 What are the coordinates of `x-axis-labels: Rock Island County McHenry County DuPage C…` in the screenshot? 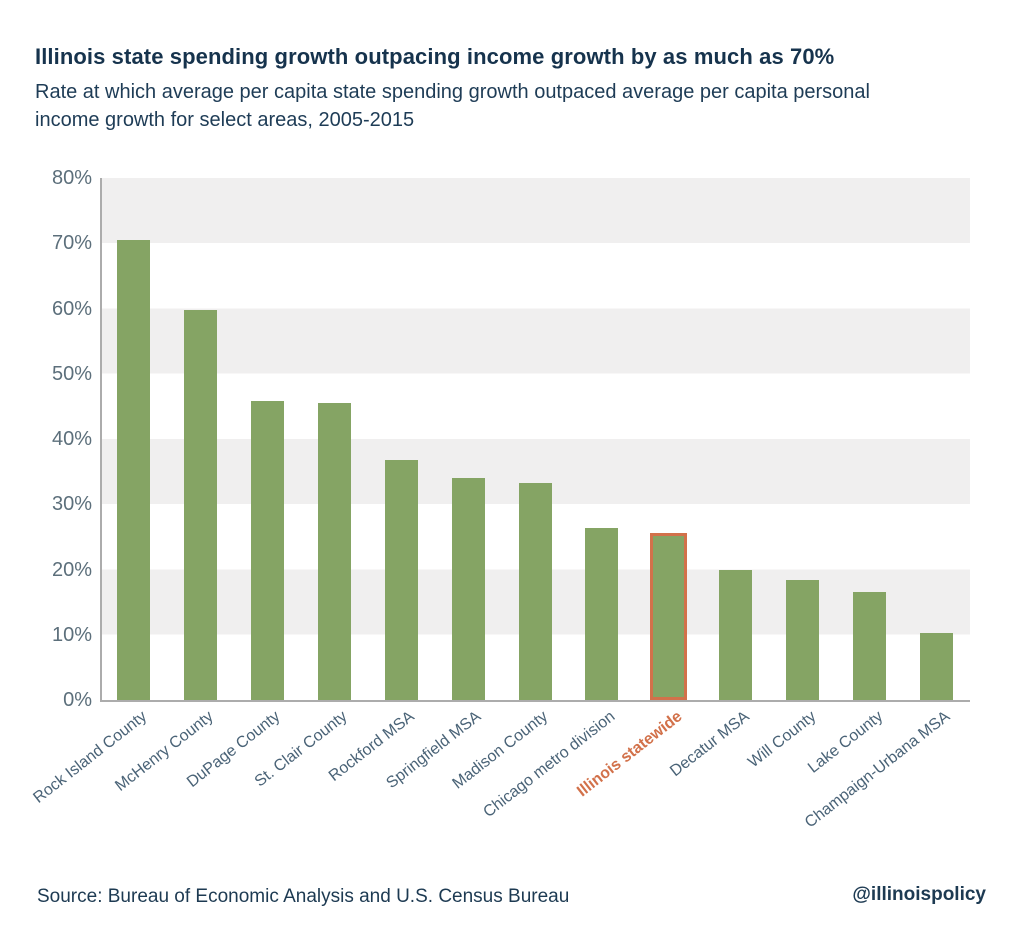 It's located at (500, 770).